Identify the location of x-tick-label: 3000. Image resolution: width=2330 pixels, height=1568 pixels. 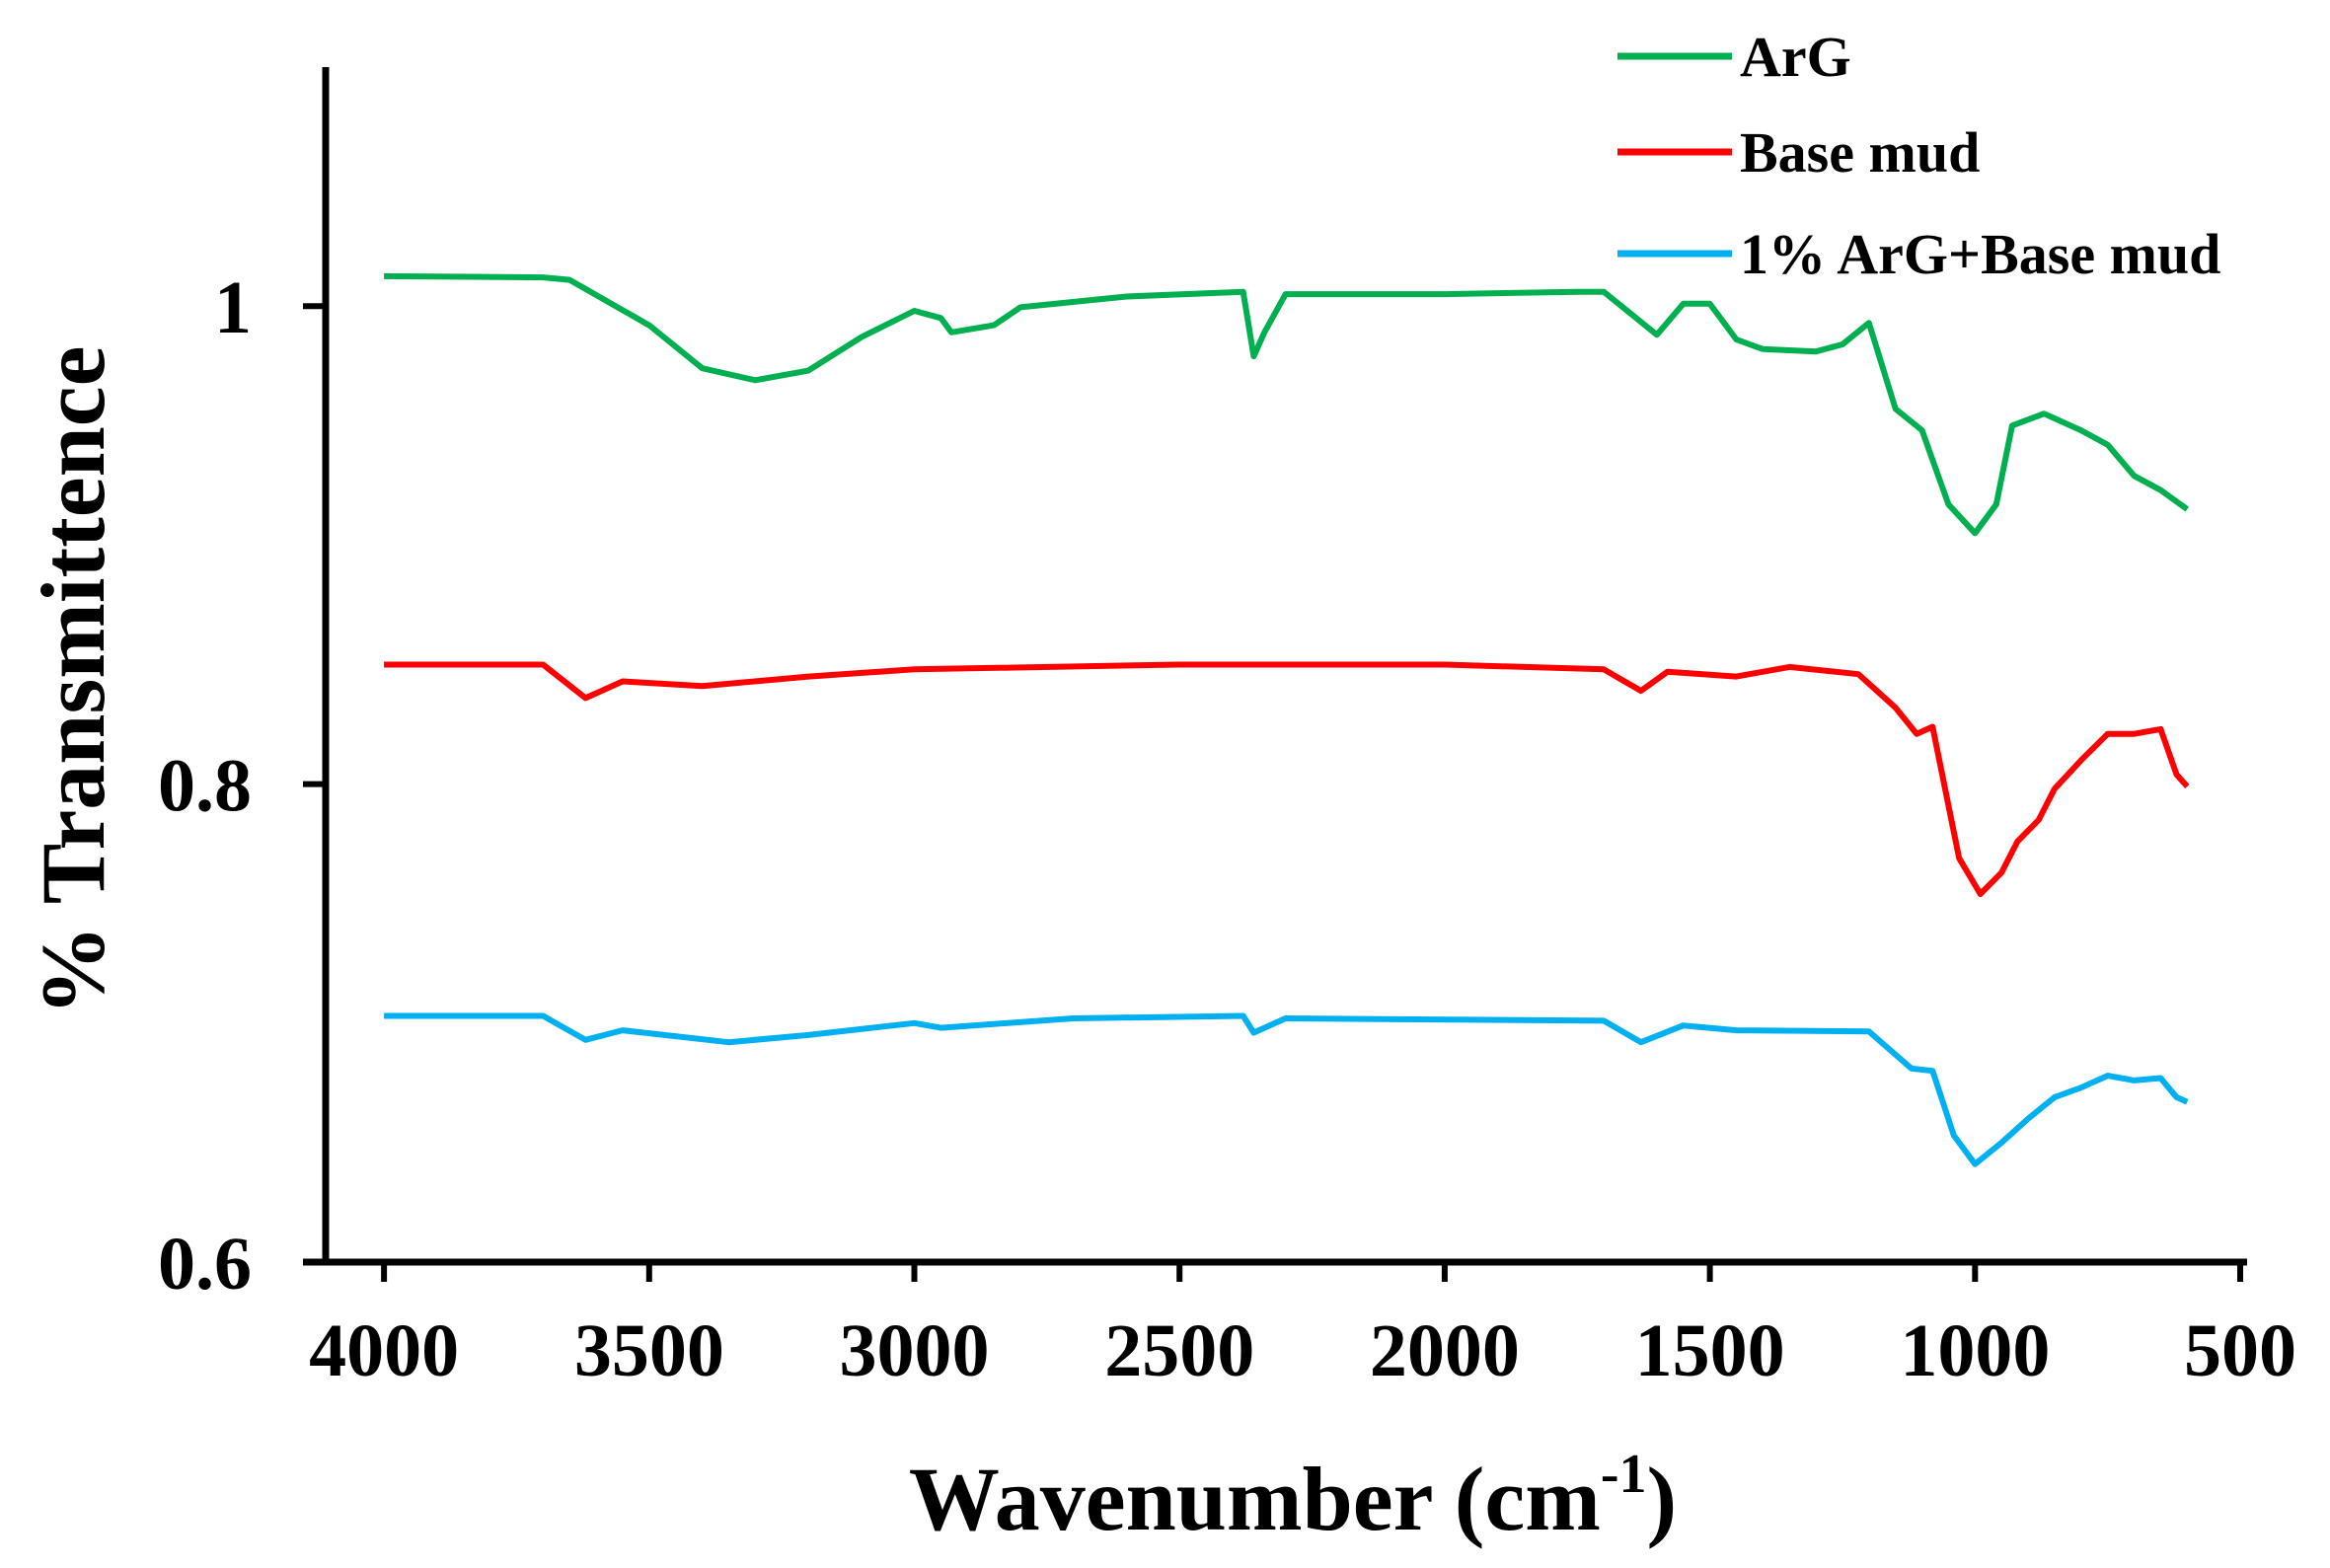
(915, 1350).